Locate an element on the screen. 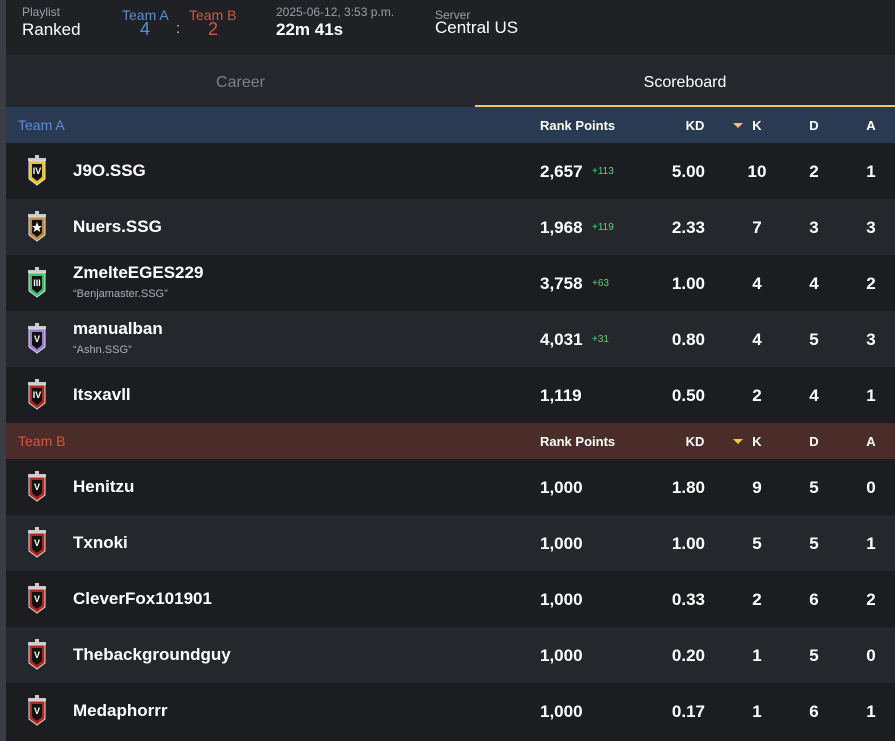 Image resolution: width=895 pixels, height=741 pixels. server-label: Server is located at coordinates (453, 15).